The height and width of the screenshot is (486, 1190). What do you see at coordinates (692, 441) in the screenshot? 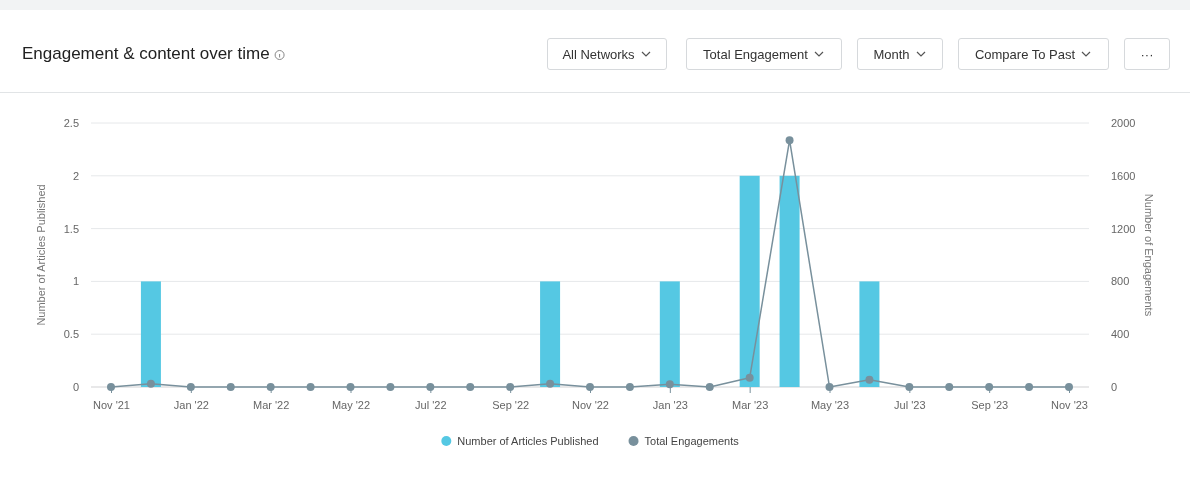
I see `legend-label: Total Engagements` at bounding box center [692, 441].